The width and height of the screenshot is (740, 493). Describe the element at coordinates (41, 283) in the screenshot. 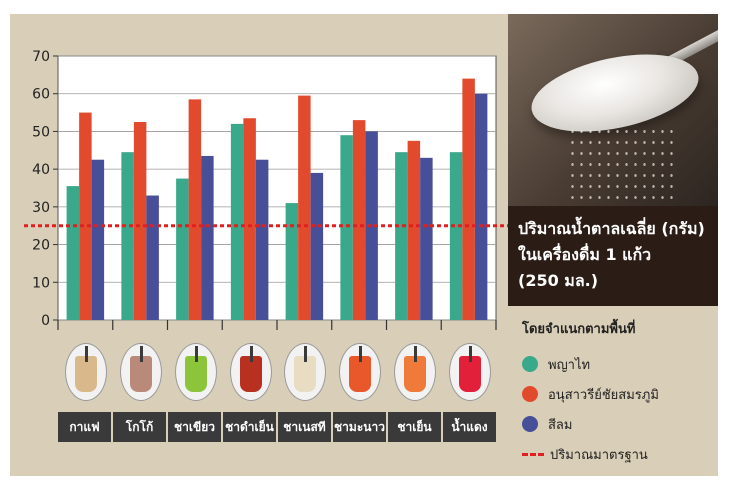

I see `y-tick-label: 10` at that location.